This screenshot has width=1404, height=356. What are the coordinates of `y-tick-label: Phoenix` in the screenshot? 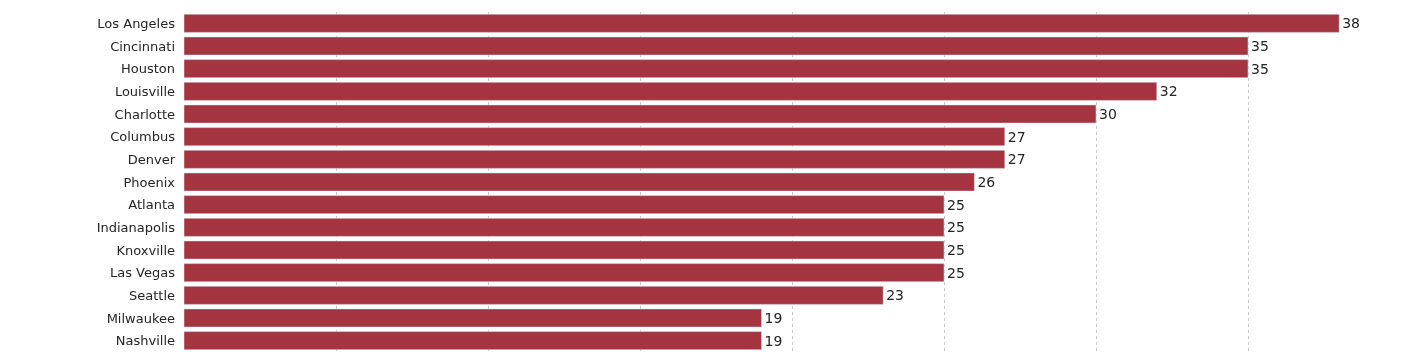 It's located at (149, 182).